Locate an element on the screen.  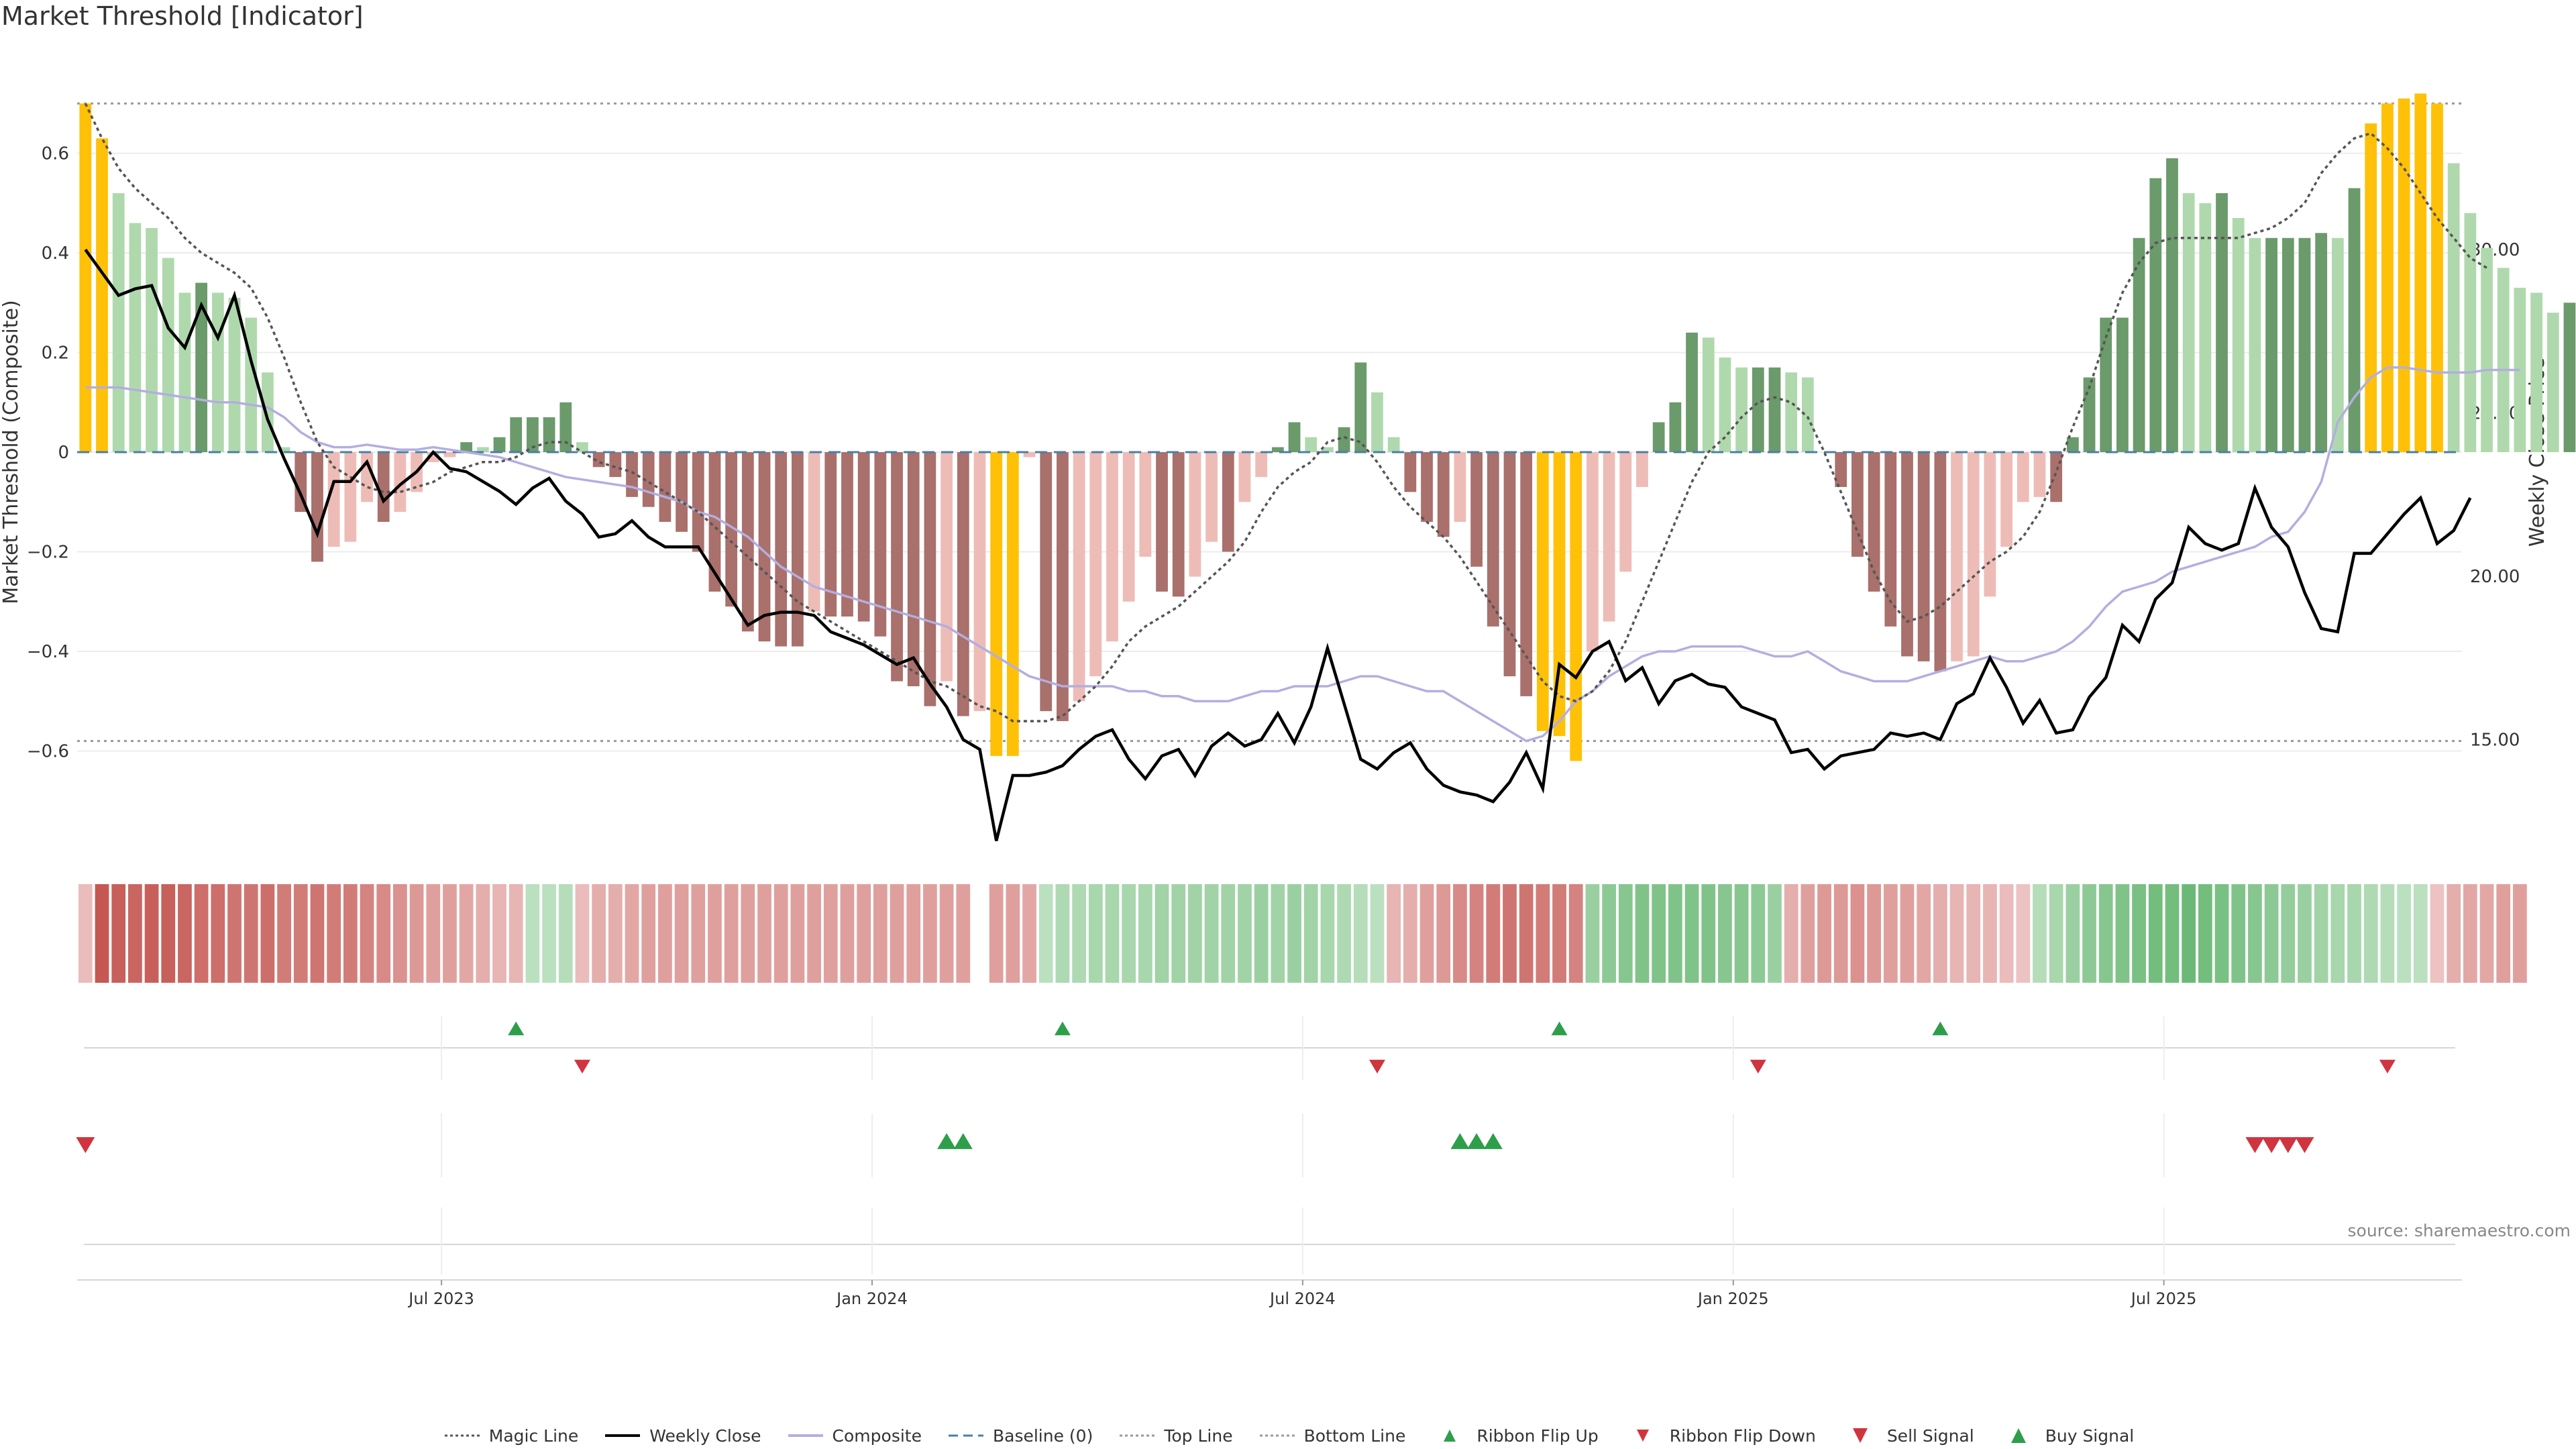
source-credit: source: sharemaestro.com is located at coordinates (2459, 1230).